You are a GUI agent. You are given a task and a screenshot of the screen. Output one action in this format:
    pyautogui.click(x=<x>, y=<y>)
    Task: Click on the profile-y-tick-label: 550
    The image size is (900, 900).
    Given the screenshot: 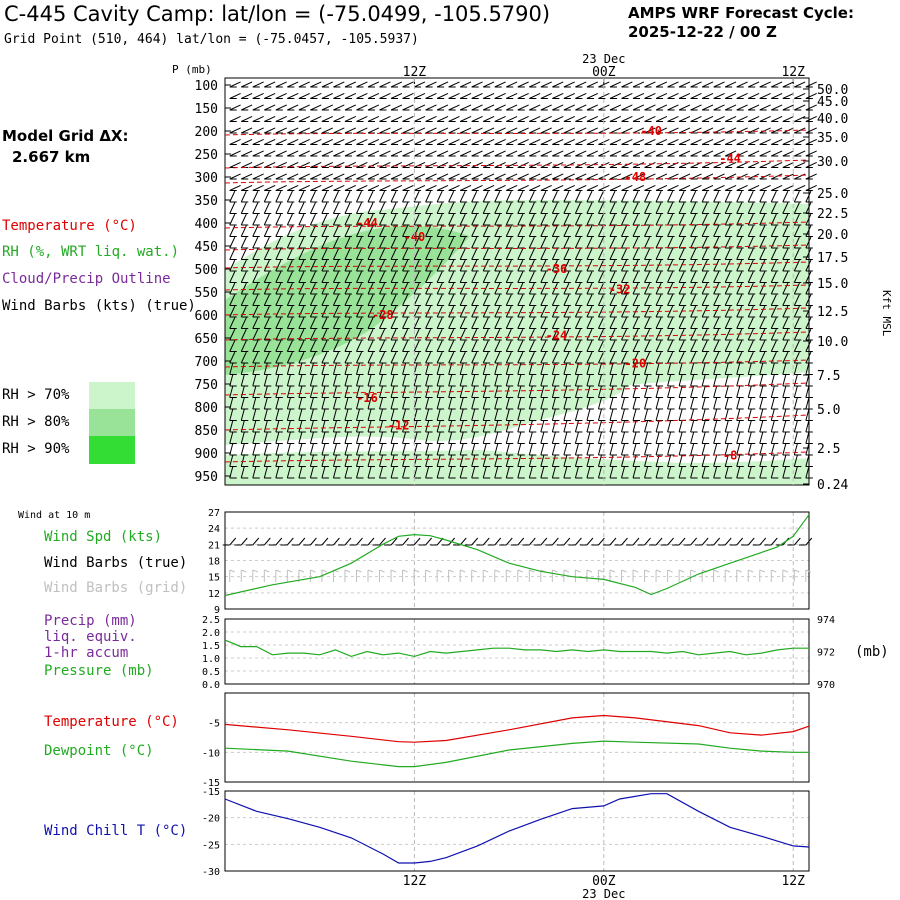 What is the action you would take?
    pyautogui.click(x=206, y=293)
    